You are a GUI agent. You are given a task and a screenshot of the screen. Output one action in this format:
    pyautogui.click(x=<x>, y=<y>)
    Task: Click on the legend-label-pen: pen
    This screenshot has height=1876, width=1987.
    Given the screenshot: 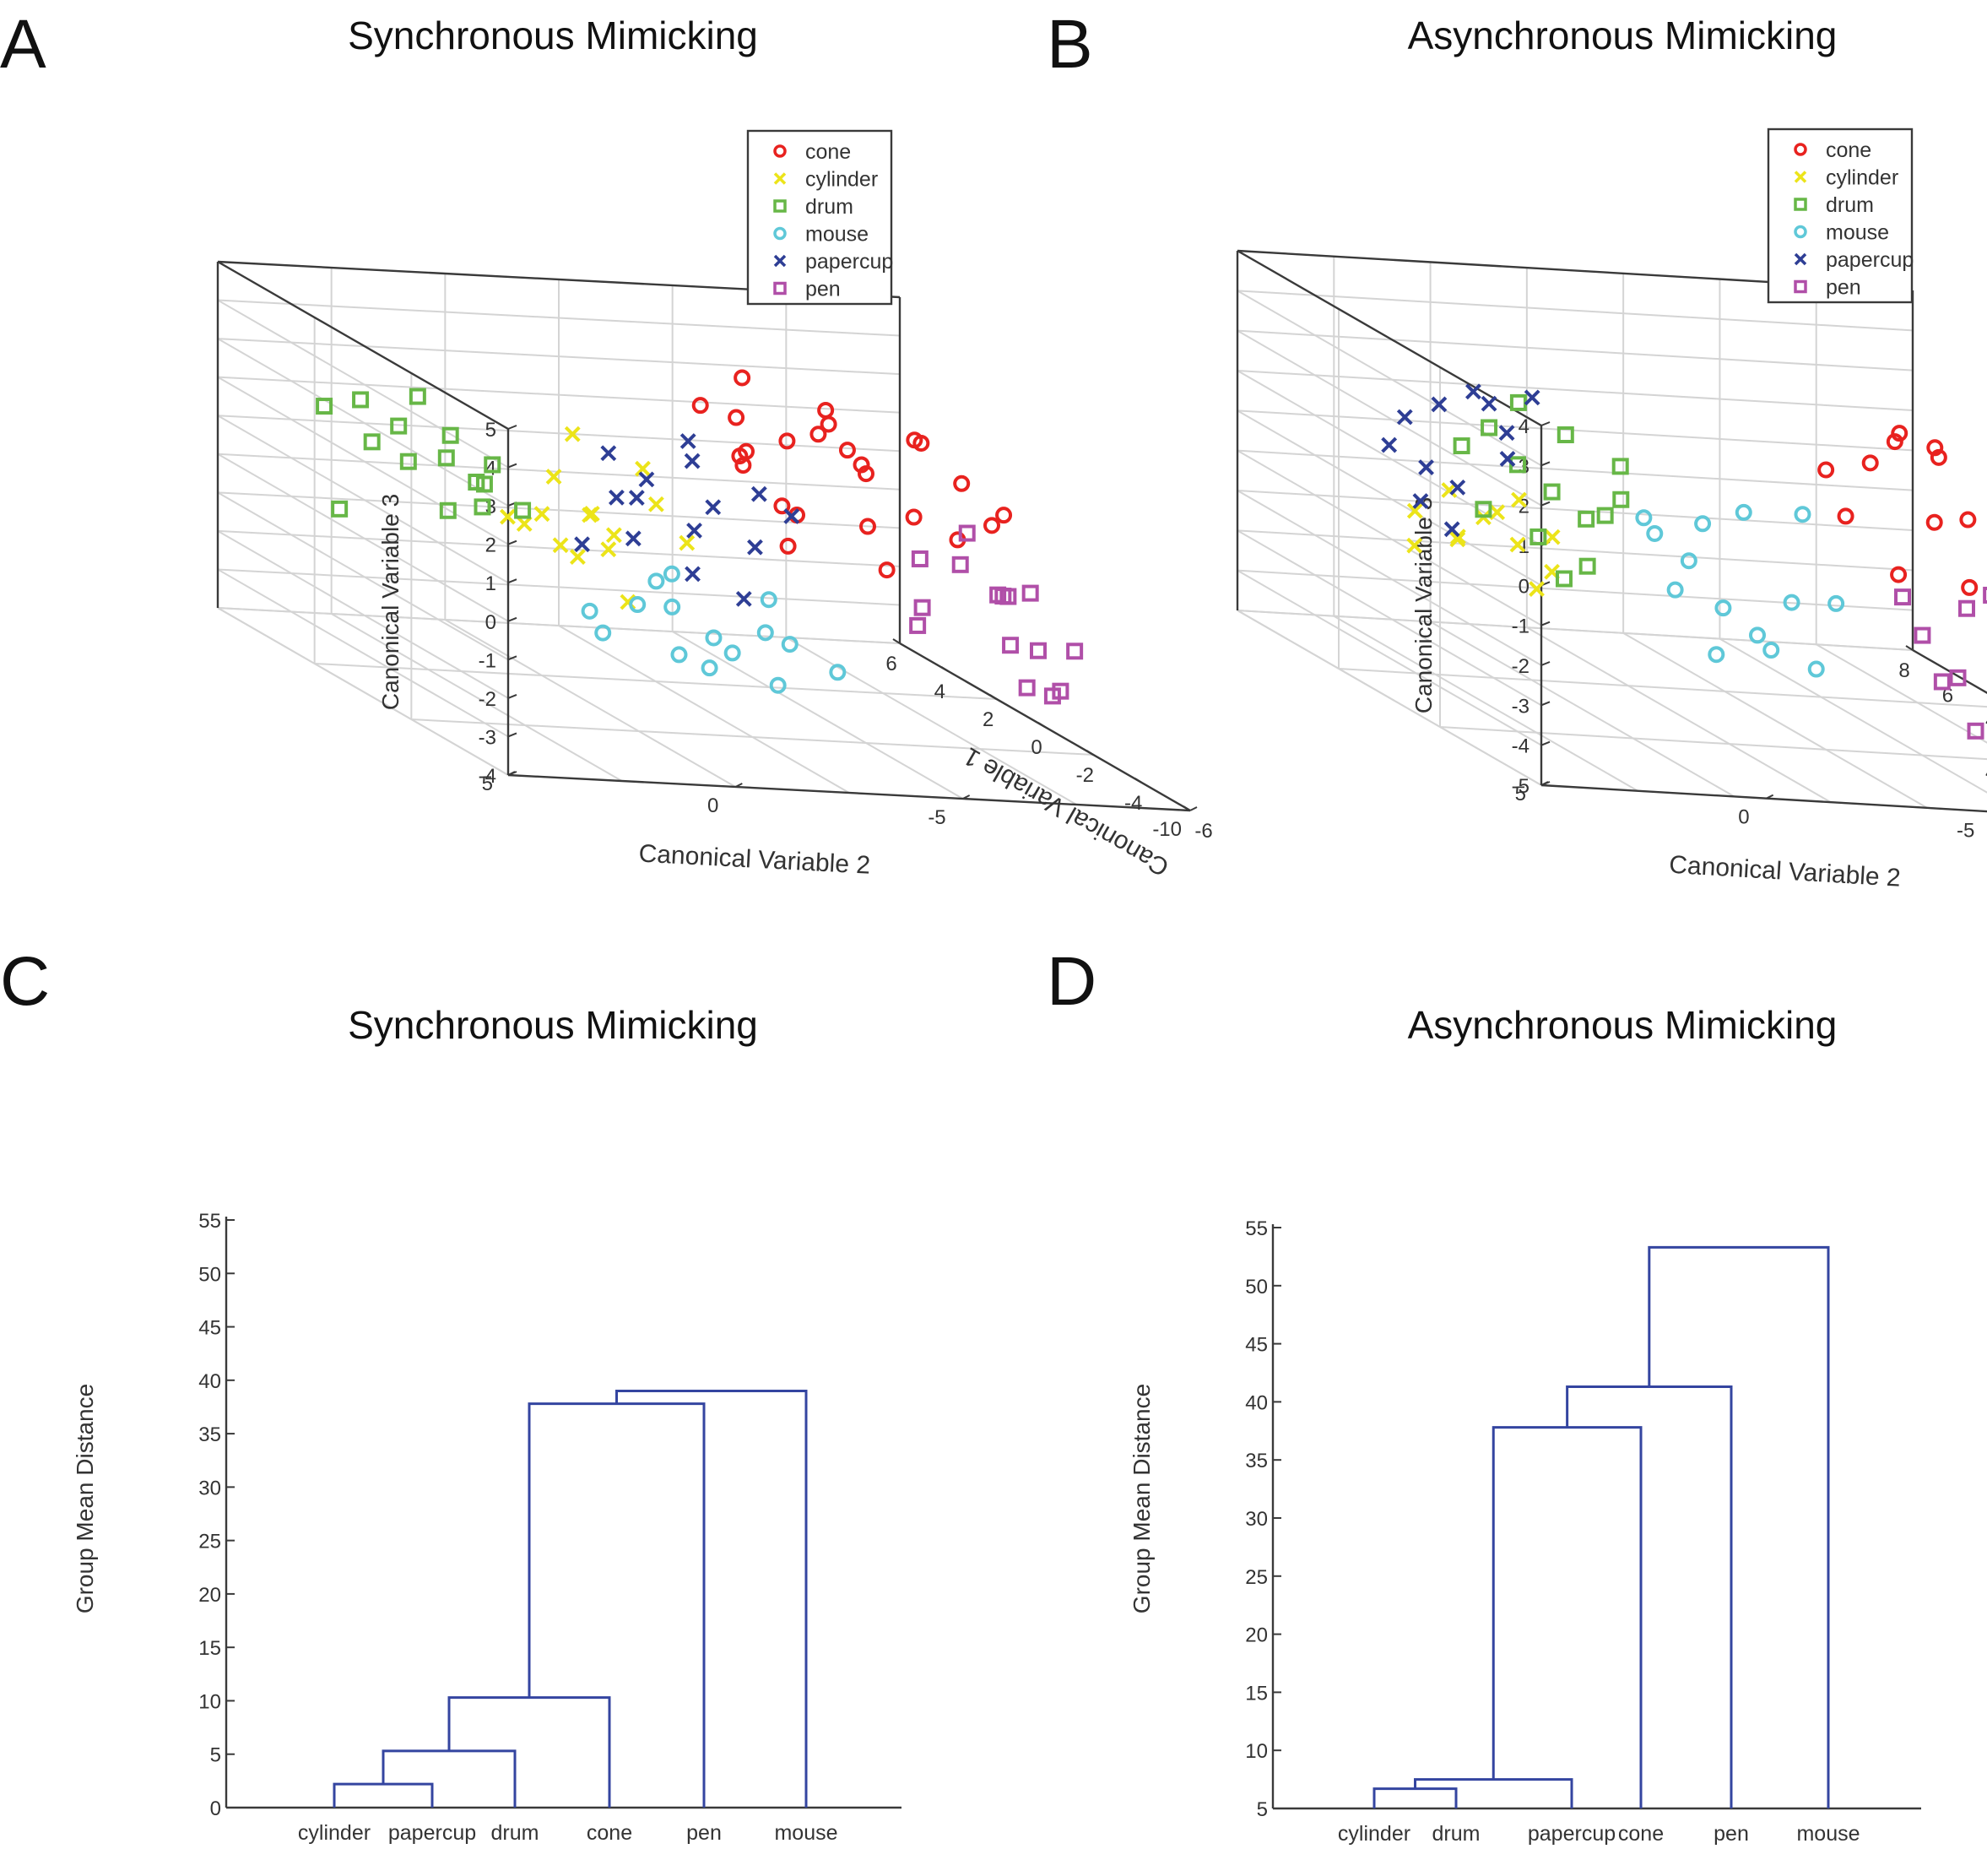 What is the action you would take?
    pyautogui.click(x=823, y=289)
    